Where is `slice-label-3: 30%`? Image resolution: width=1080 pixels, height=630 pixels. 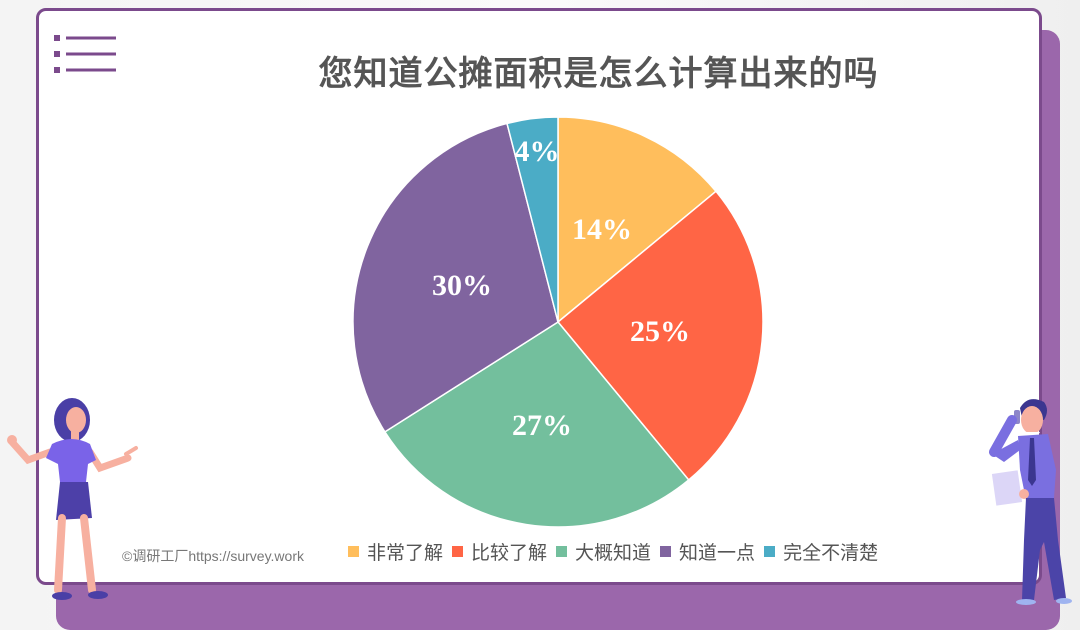
slice-label-3: 30% is located at coordinates (462, 285).